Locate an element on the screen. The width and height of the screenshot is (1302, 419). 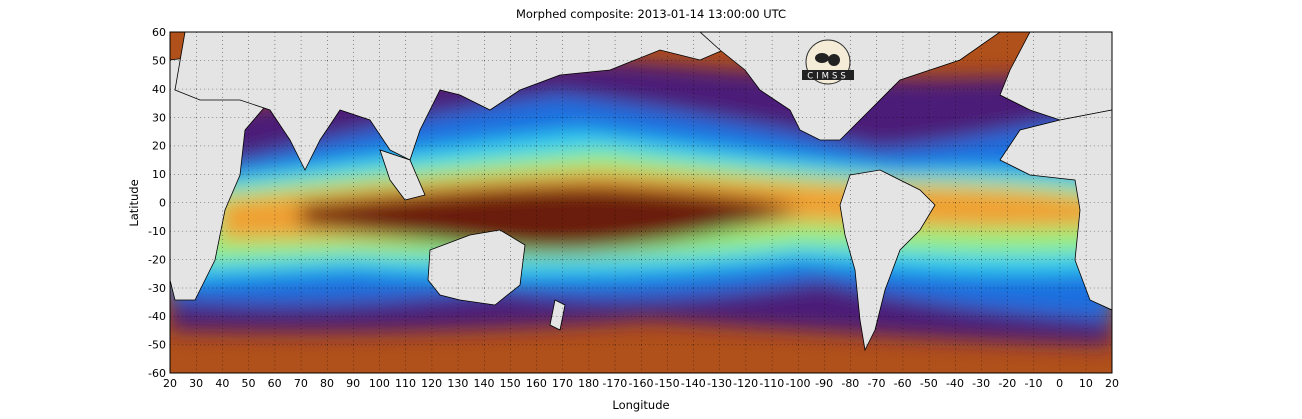
x-tick-label: -70 is located at coordinates (877, 383).